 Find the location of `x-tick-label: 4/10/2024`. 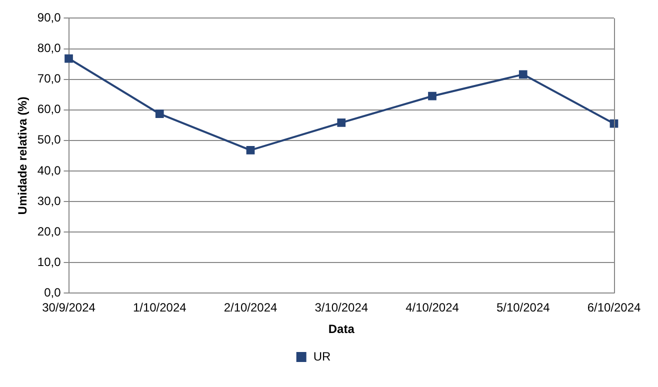

x-tick-label: 4/10/2024 is located at coordinates (433, 307).